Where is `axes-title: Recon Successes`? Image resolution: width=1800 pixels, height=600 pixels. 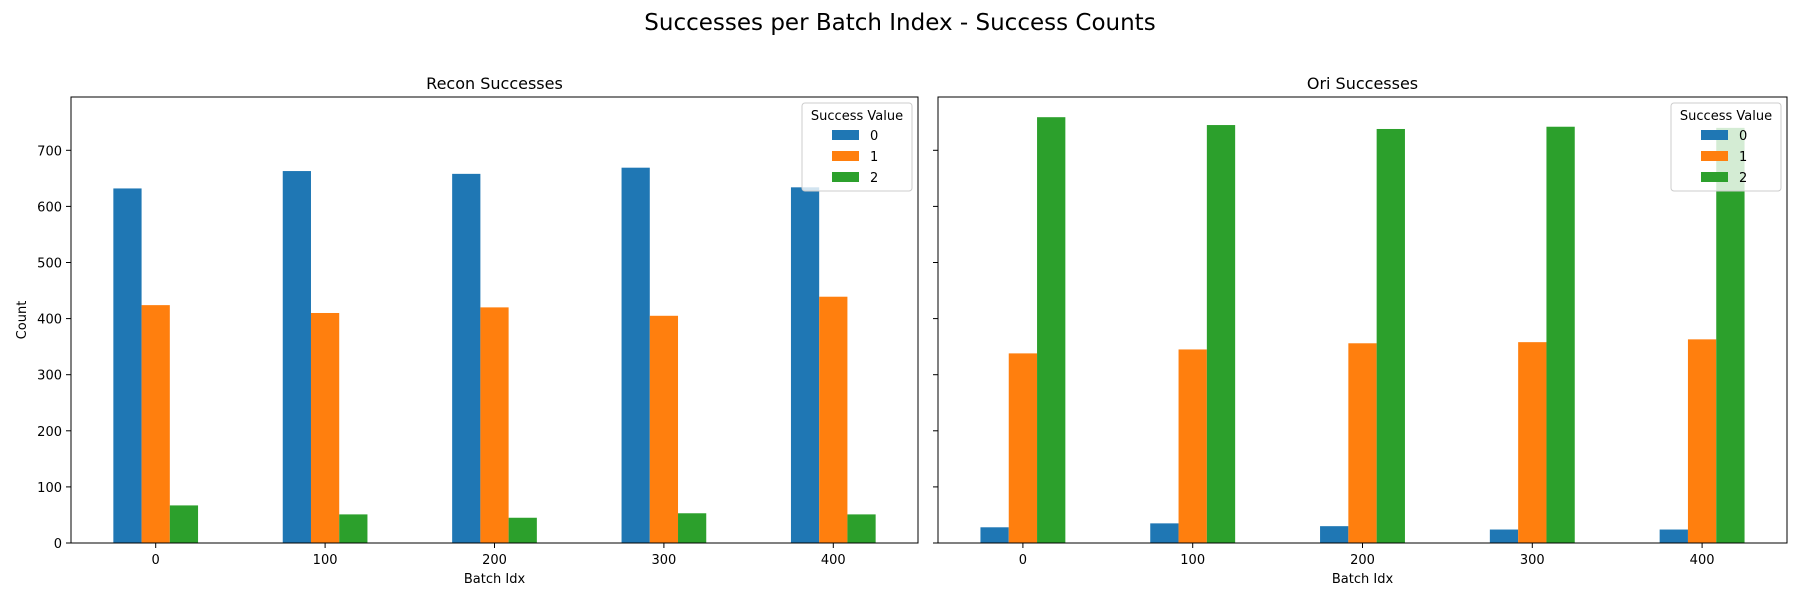 axes-title: Recon Successes is located at coordinates (494, 83).